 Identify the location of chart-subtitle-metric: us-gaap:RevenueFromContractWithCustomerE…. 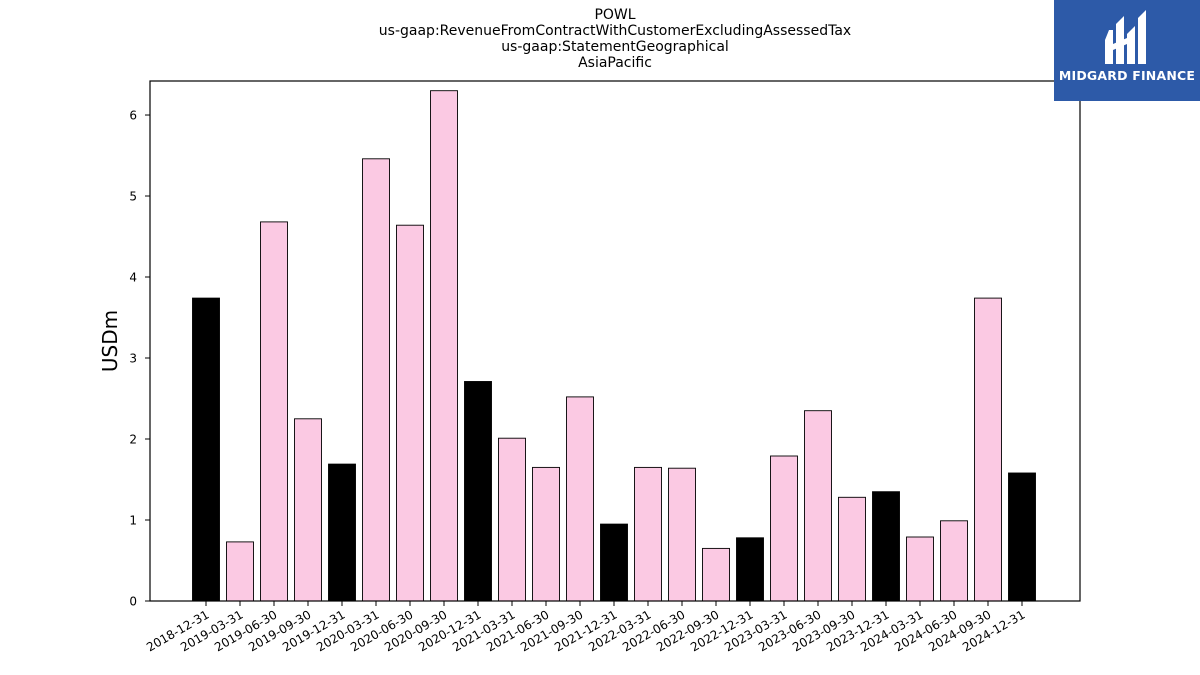
(615, 31).